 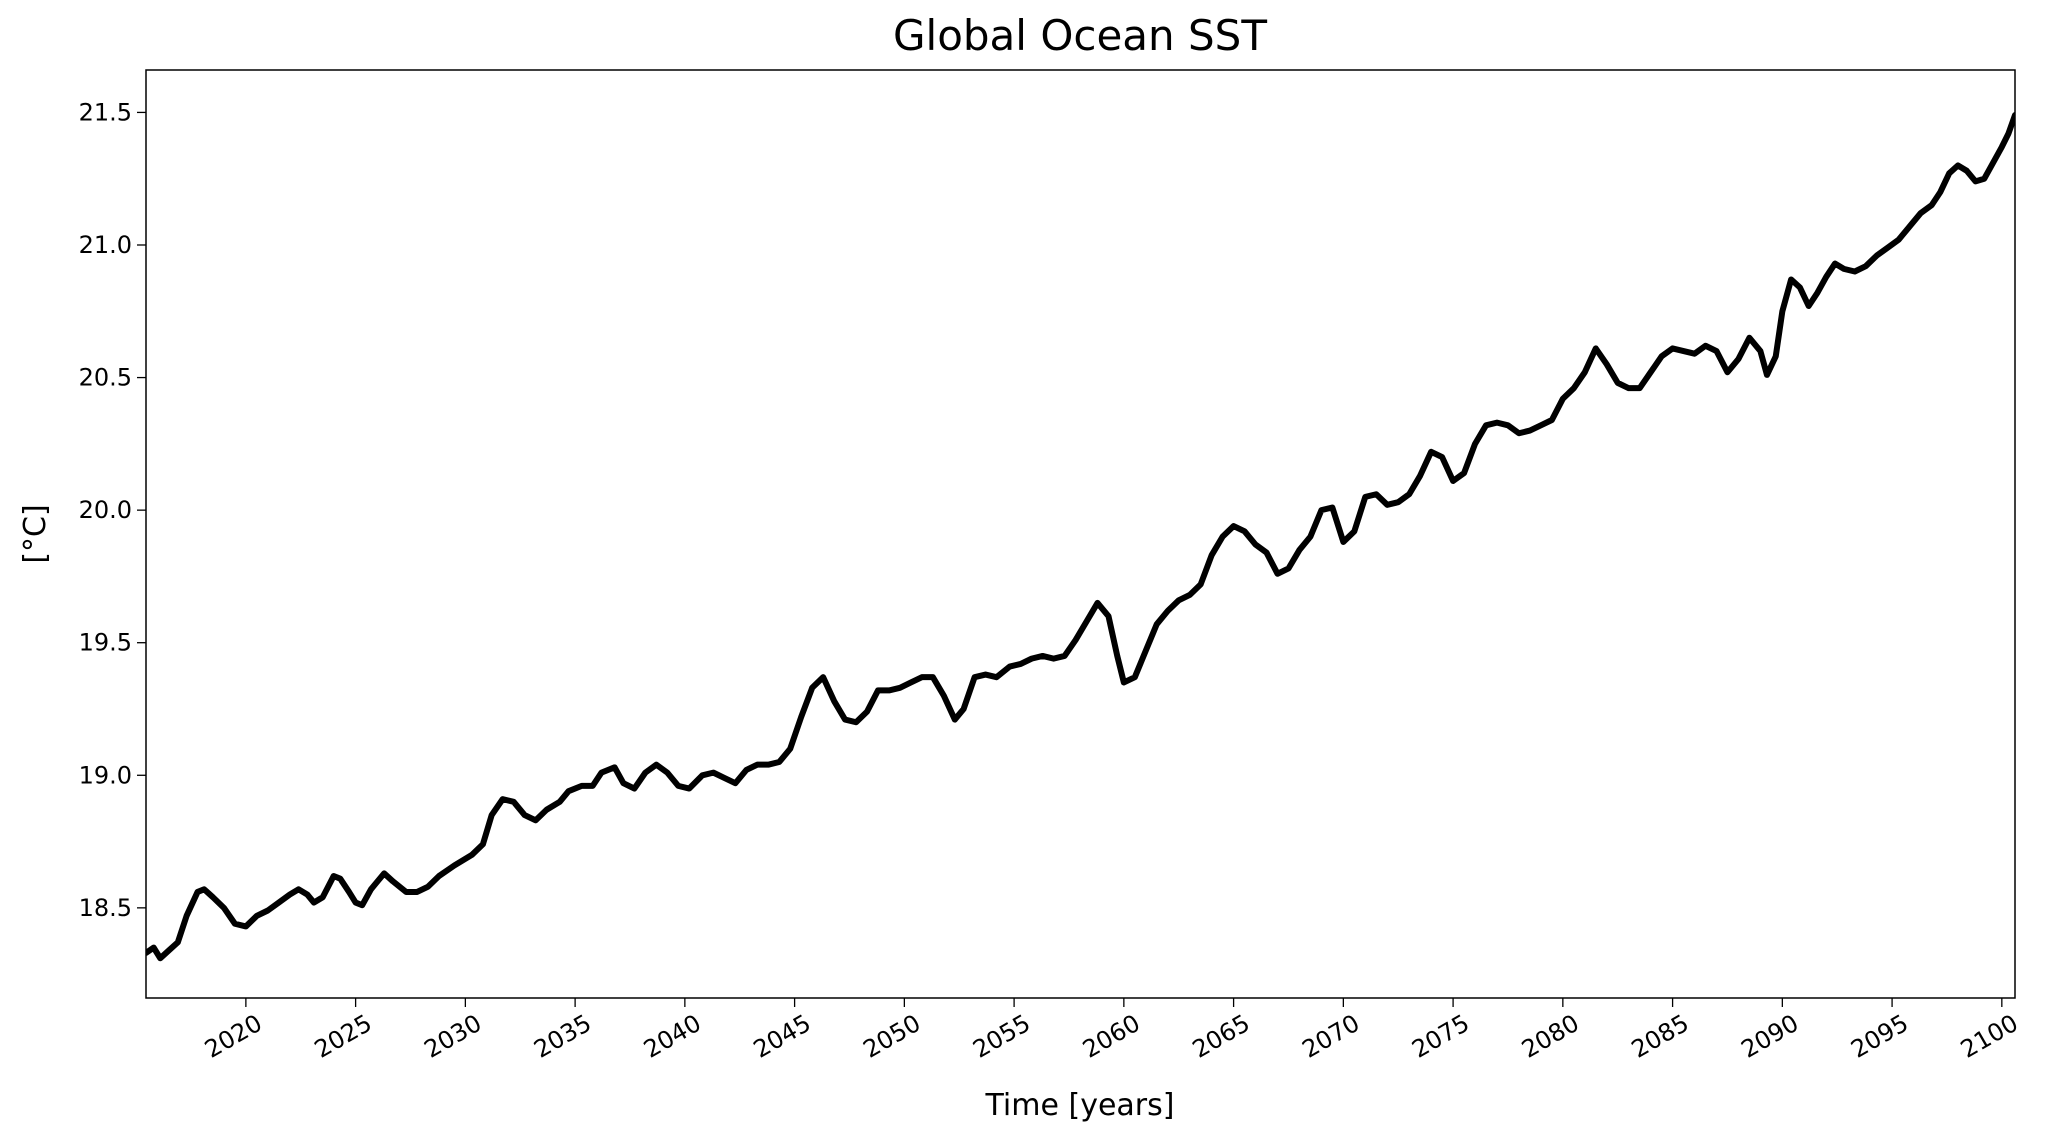 What do you see at coordinates (1080, 35) in the screenshot?
I see `chart-title: Global Ocean SST` at bounding box center [1080, 35].